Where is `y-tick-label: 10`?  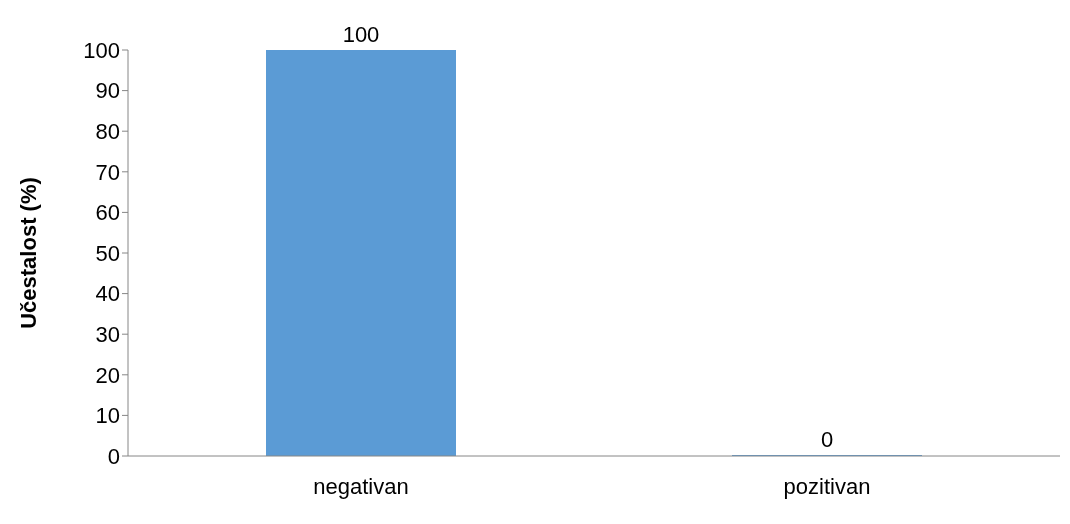 y-tick-label: 10 is located at coordinates (107, 416).